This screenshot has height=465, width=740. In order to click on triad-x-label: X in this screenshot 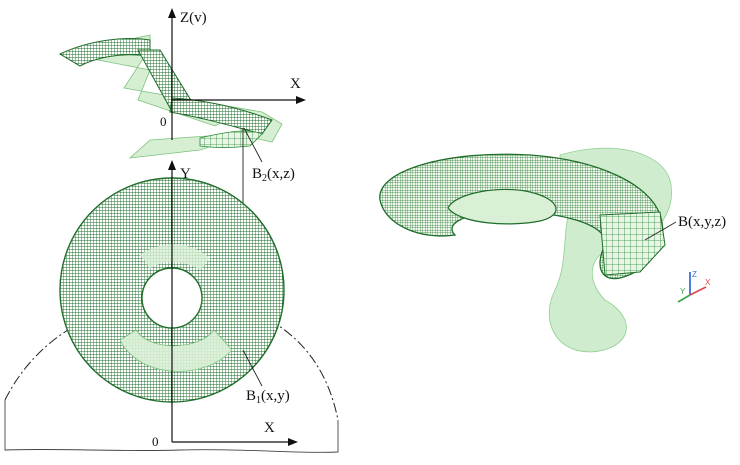, I will do `click(708, 282)`.